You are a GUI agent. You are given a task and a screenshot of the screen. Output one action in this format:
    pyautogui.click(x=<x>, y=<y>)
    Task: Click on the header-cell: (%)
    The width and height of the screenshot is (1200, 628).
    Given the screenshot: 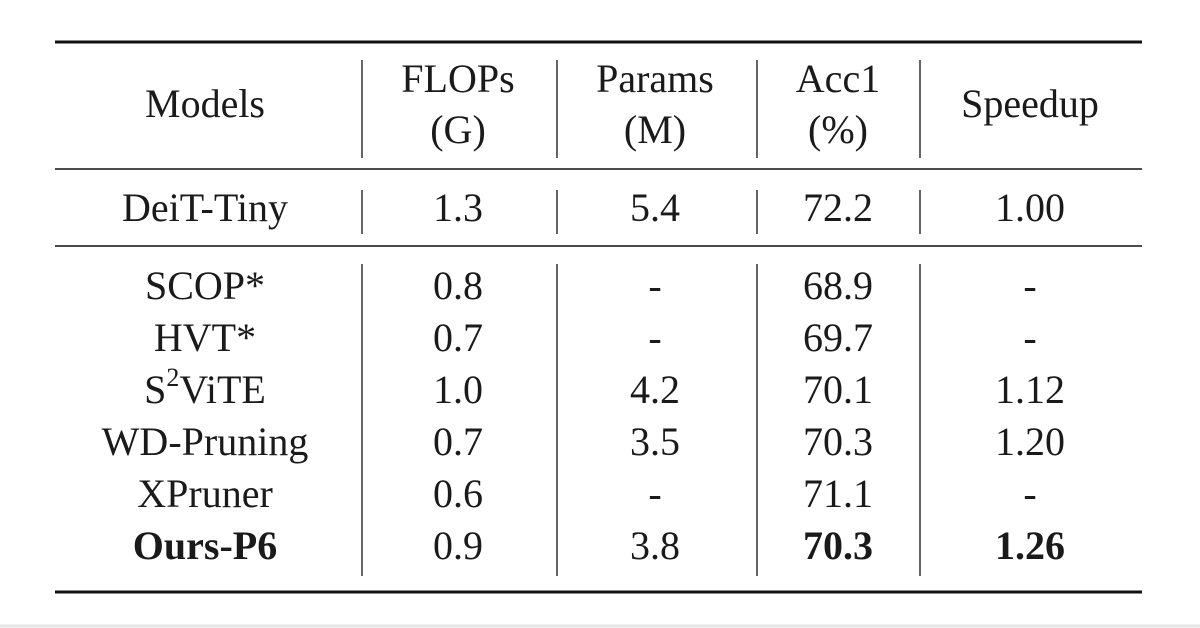 What is the action you would take?
    pyautogui.click(x=838, y=129)
    